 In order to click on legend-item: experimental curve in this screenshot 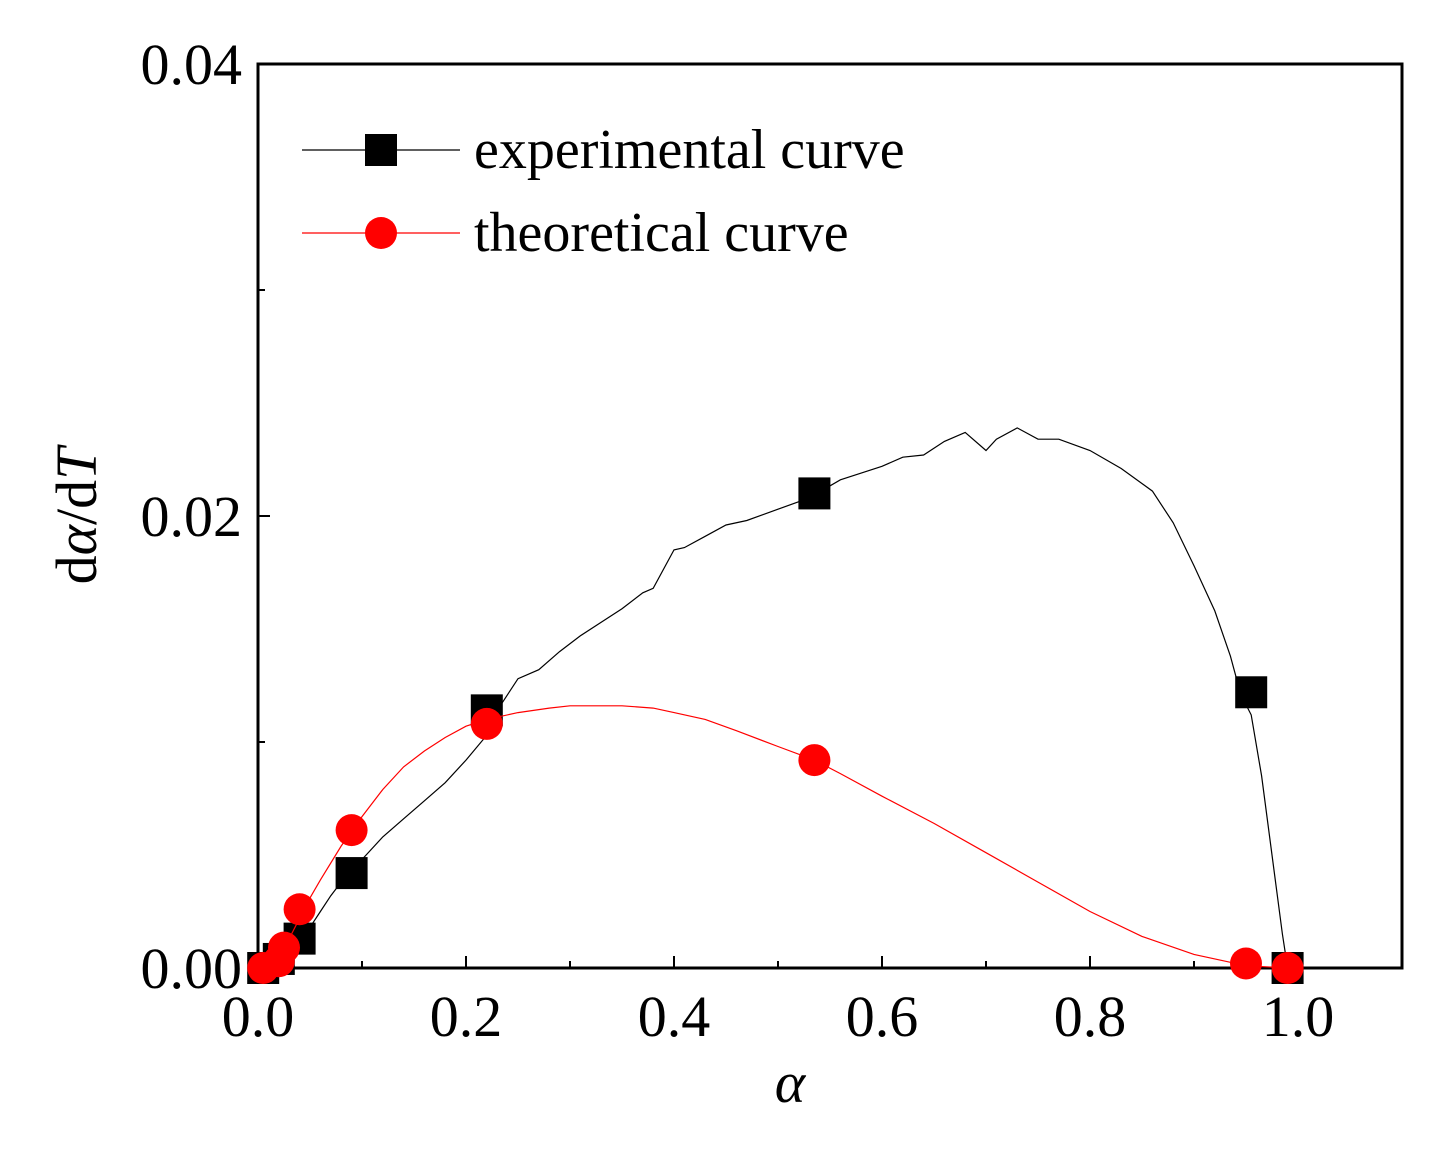, I will do `click(603, 150)`.